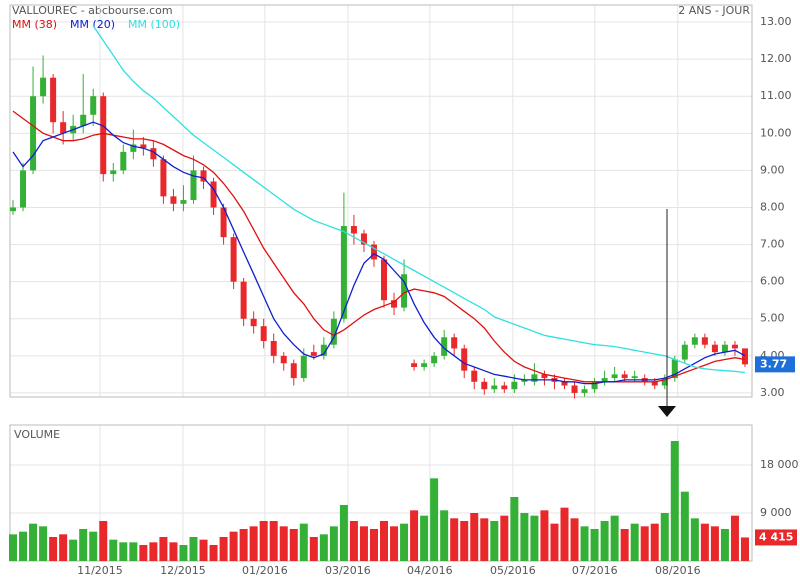 The height and width of the screenshot is (580, 800). What do you see at coordinates (714, 10) in the screenshot?
I see `chart-subtitle: 2 ANS - JOUR` at bounding box center [714, 10].